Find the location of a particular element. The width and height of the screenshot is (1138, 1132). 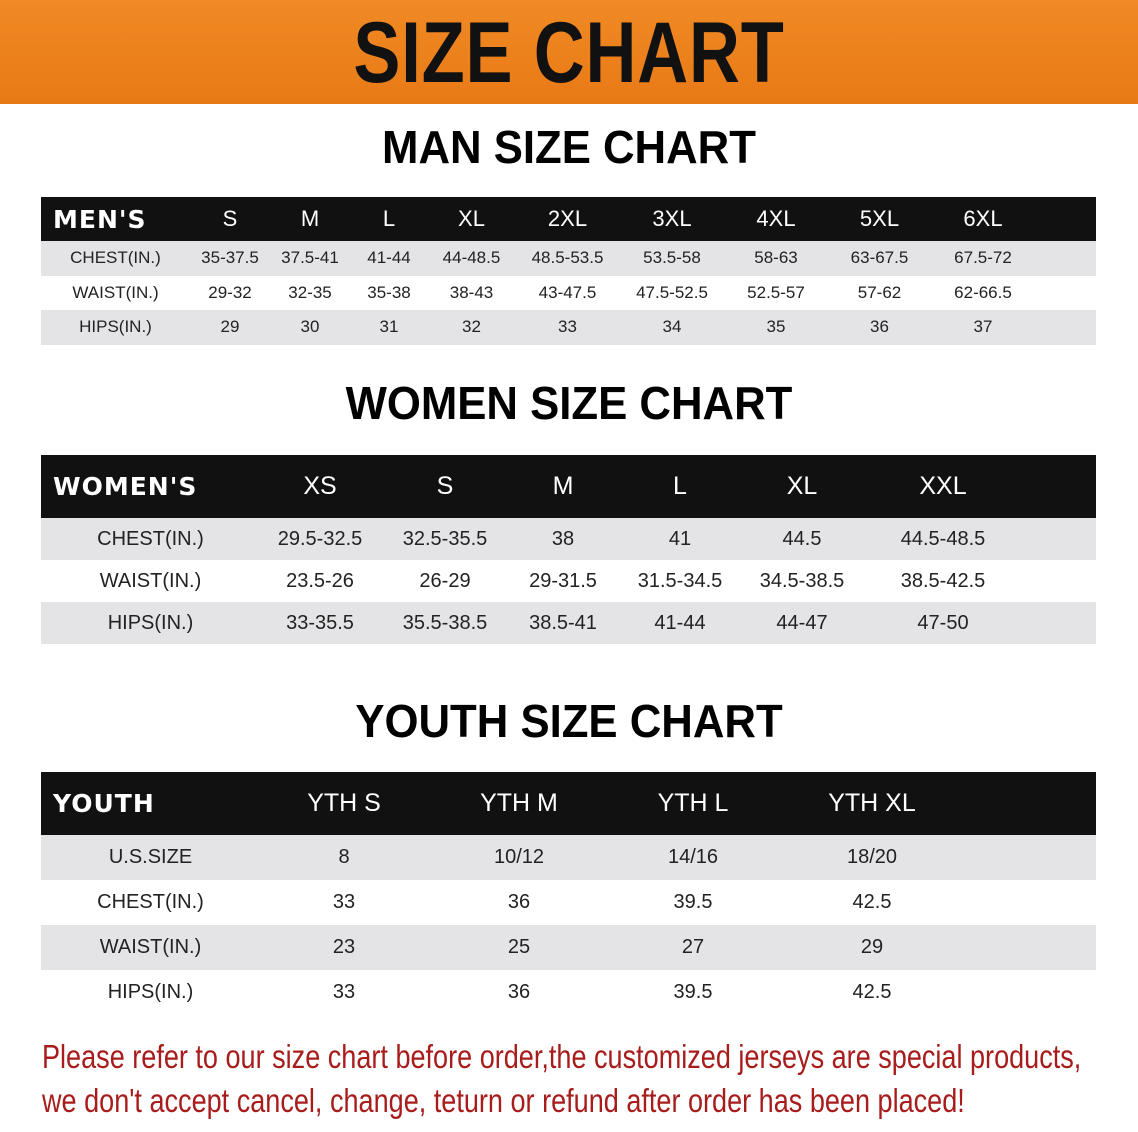

measurement-cell: 67.5-72 is located at coordinates (983, 258).